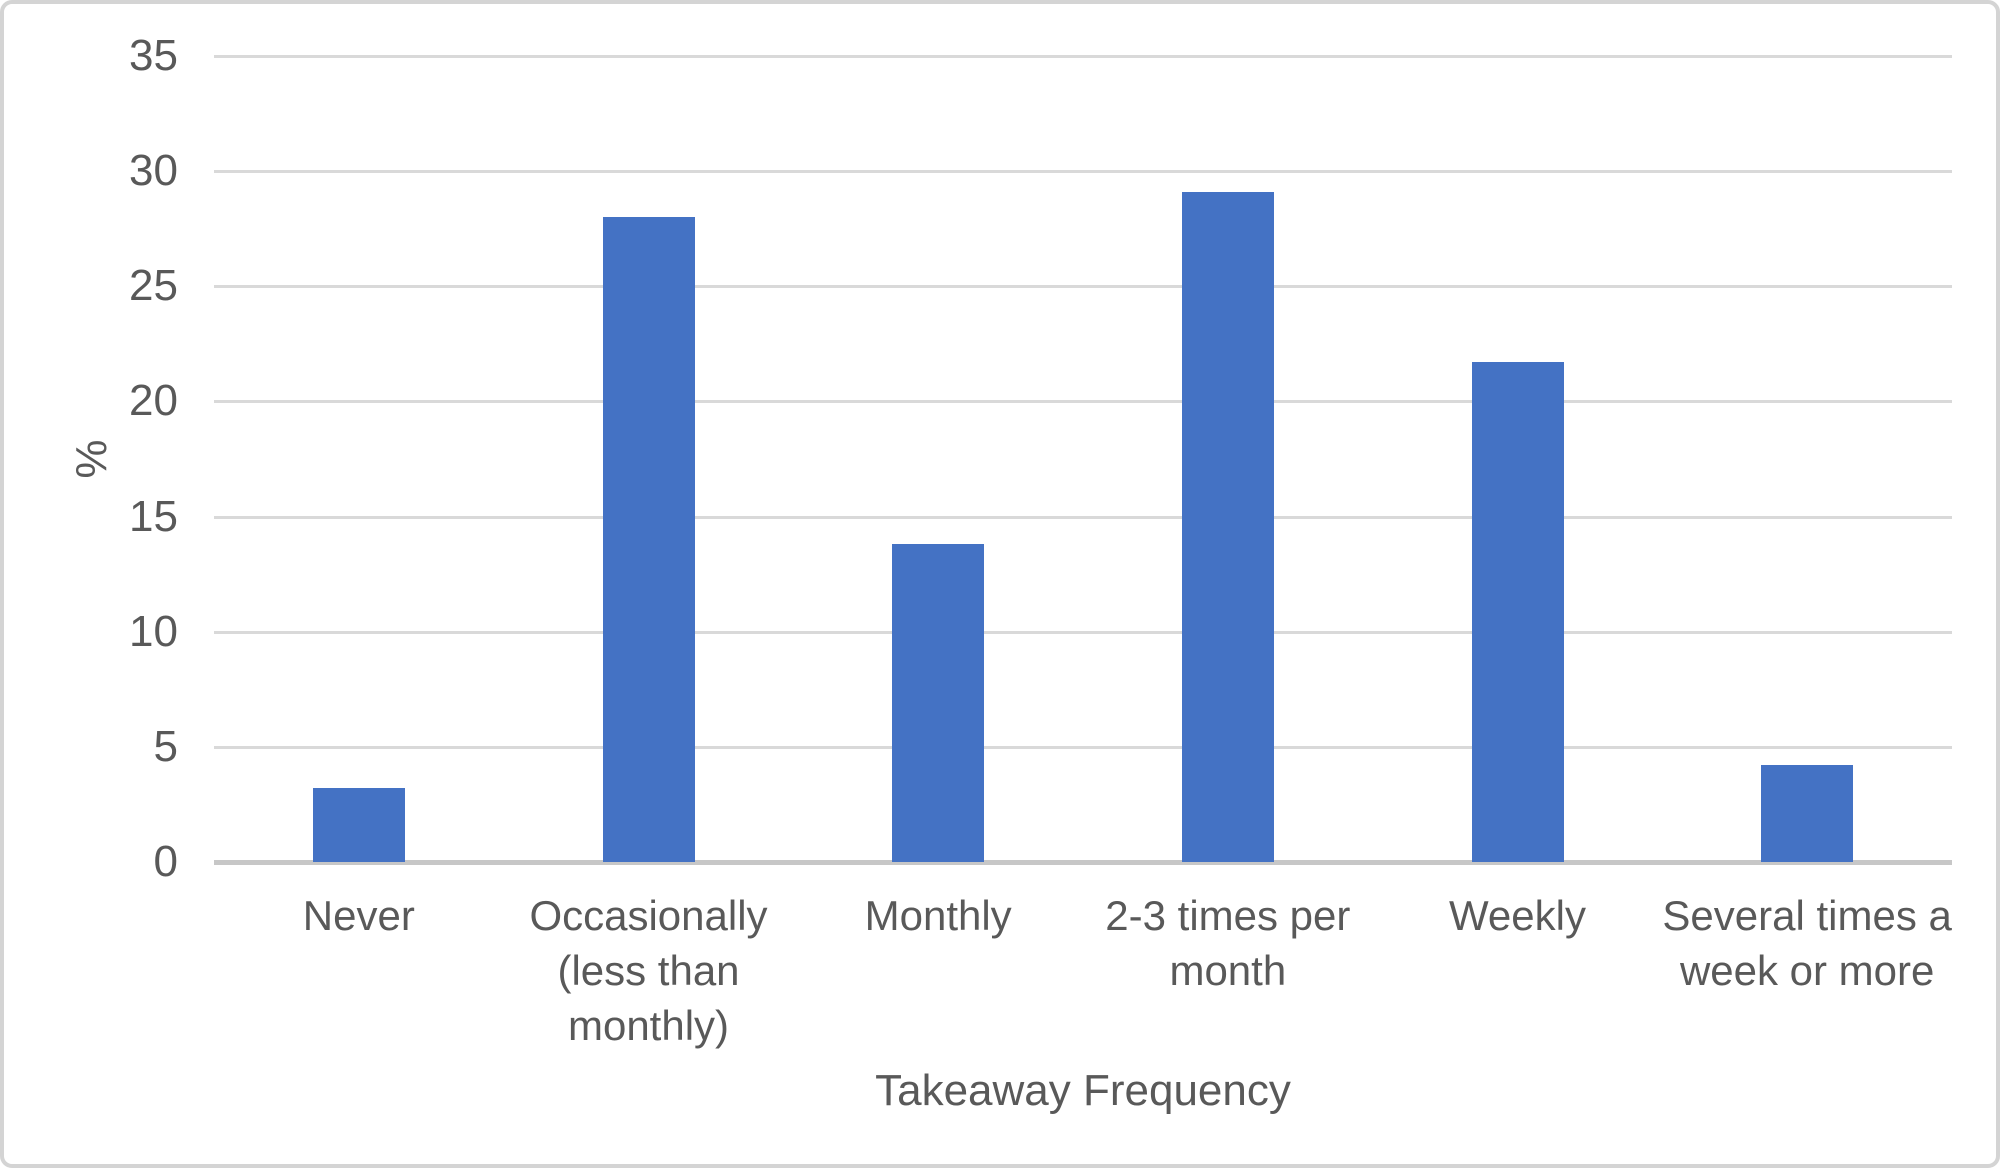 The image size is (2000, 1168). I want to click on bar-several-times-a-week-or-more, so click(1807, 813).